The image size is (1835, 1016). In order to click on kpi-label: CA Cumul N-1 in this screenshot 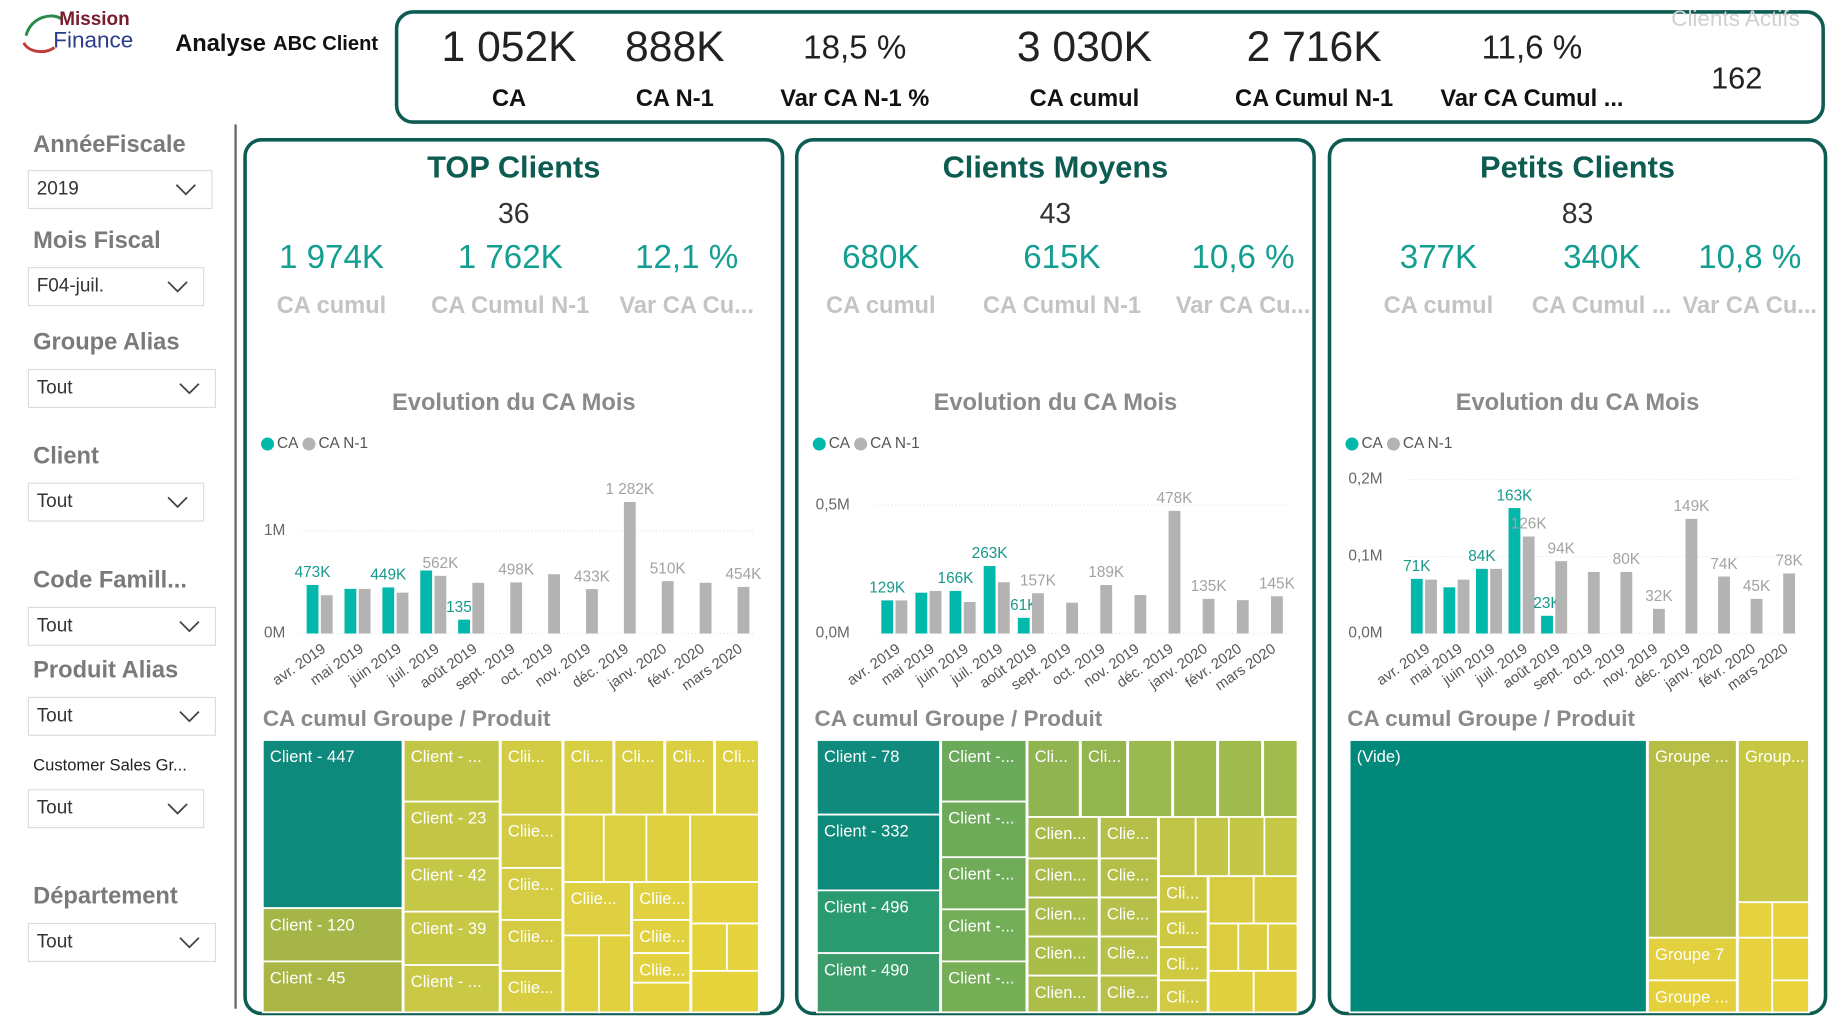, I will do `click(1314, 99)`.